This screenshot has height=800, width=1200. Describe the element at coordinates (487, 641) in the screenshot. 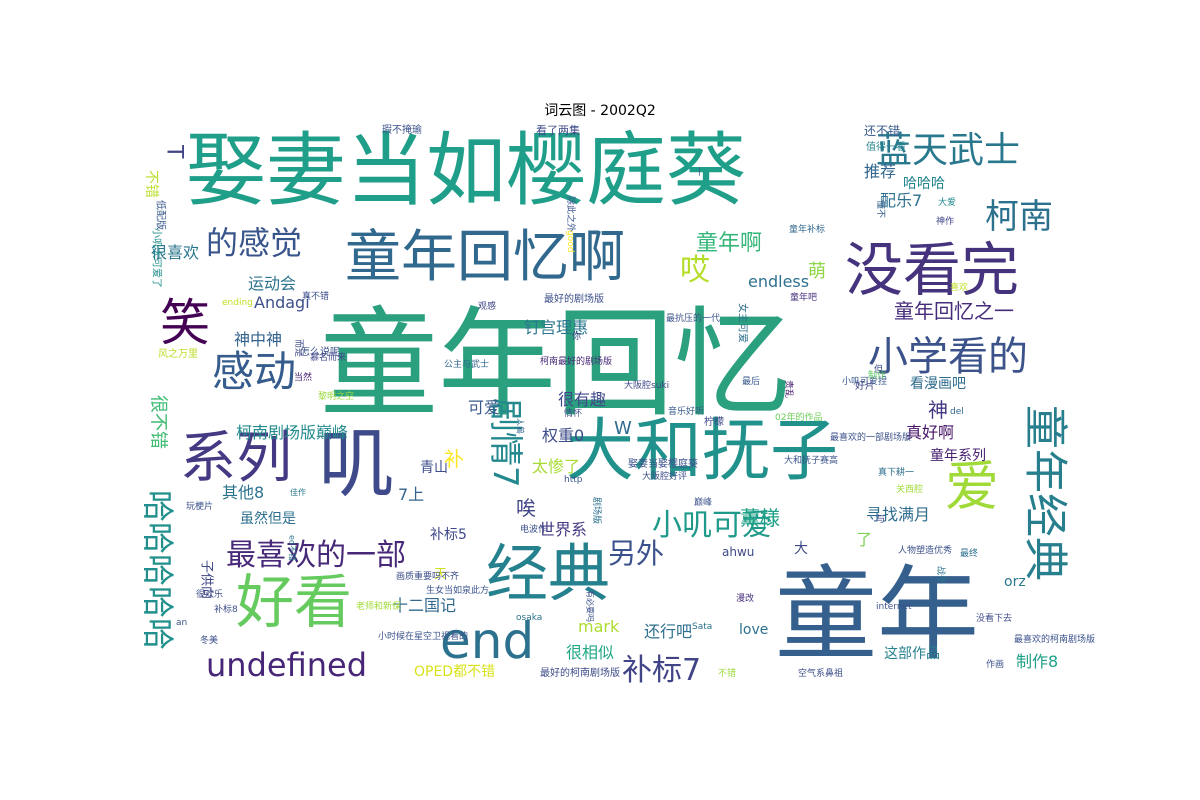

I see `word-10: end` at that location.